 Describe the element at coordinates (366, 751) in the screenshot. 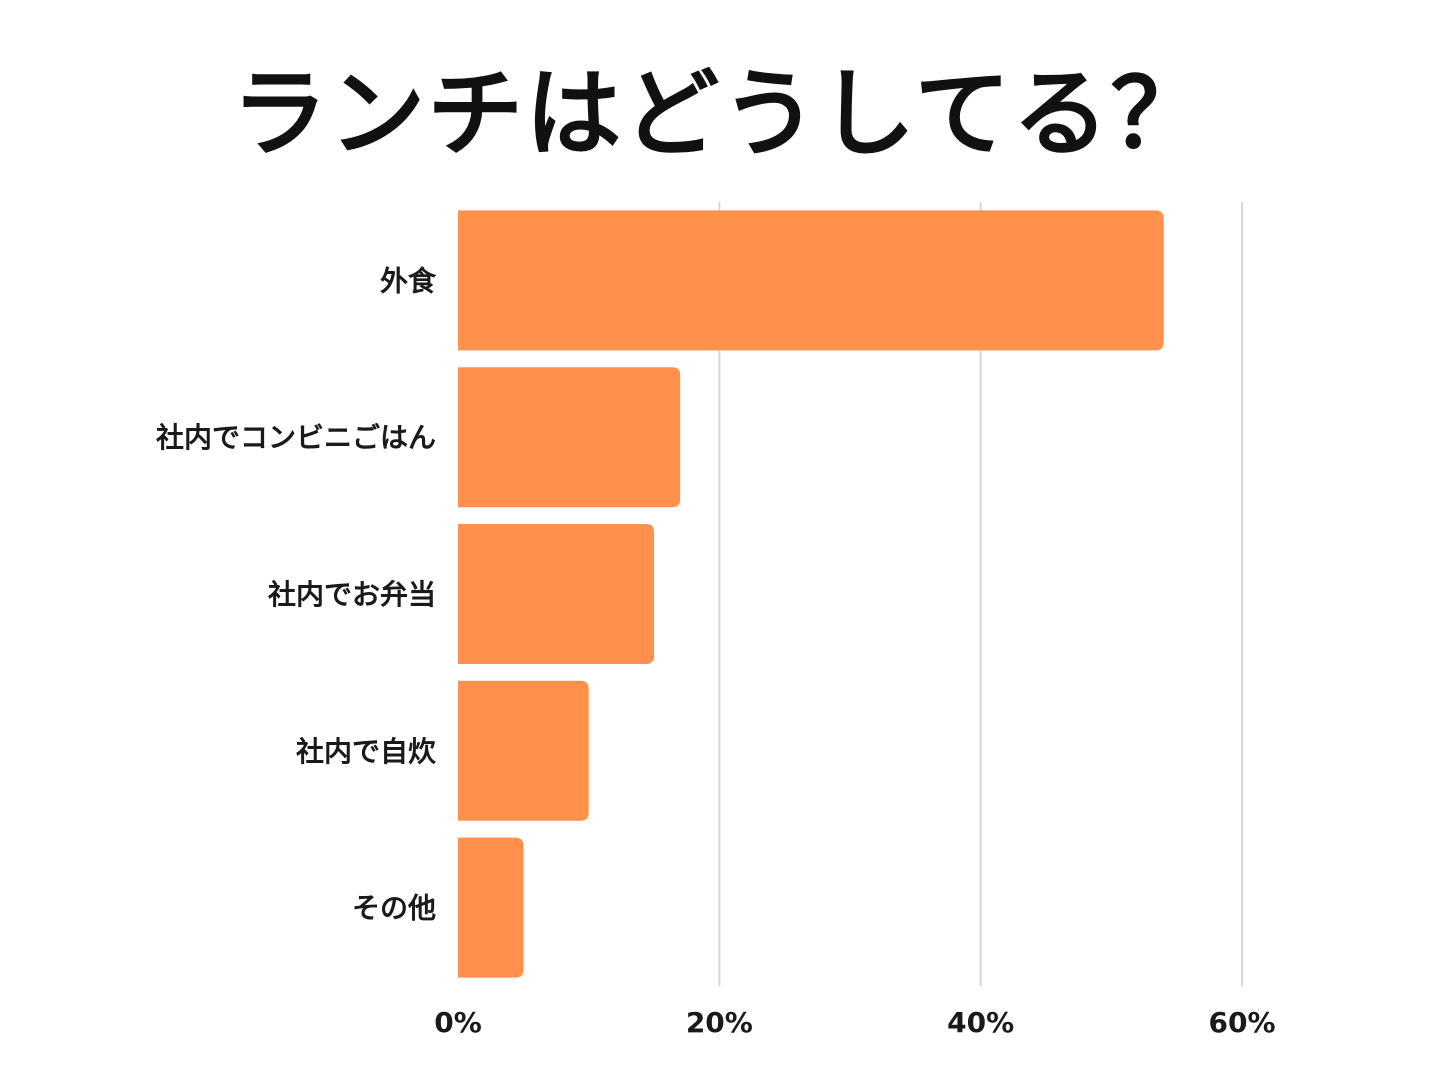

I see `category-label-item-3: 社内で自炊` at that location.